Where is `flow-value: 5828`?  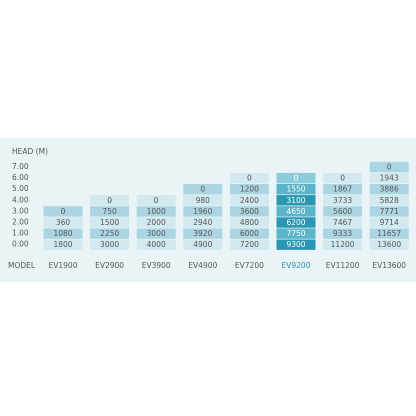
flow-value: 5828 is located at coordinates (389, 200).